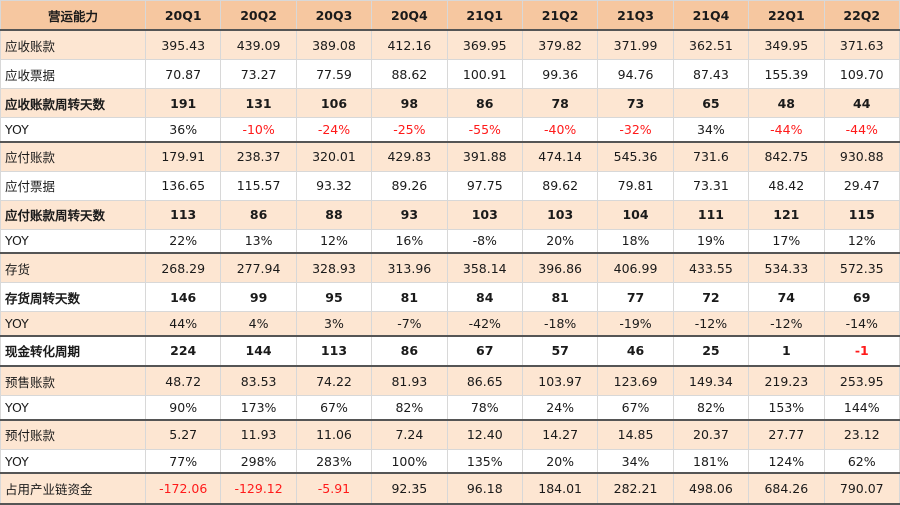  Describe the element at coordinates (334, 156) in the screenshot. I see `value-cell: 320.01` at that location.